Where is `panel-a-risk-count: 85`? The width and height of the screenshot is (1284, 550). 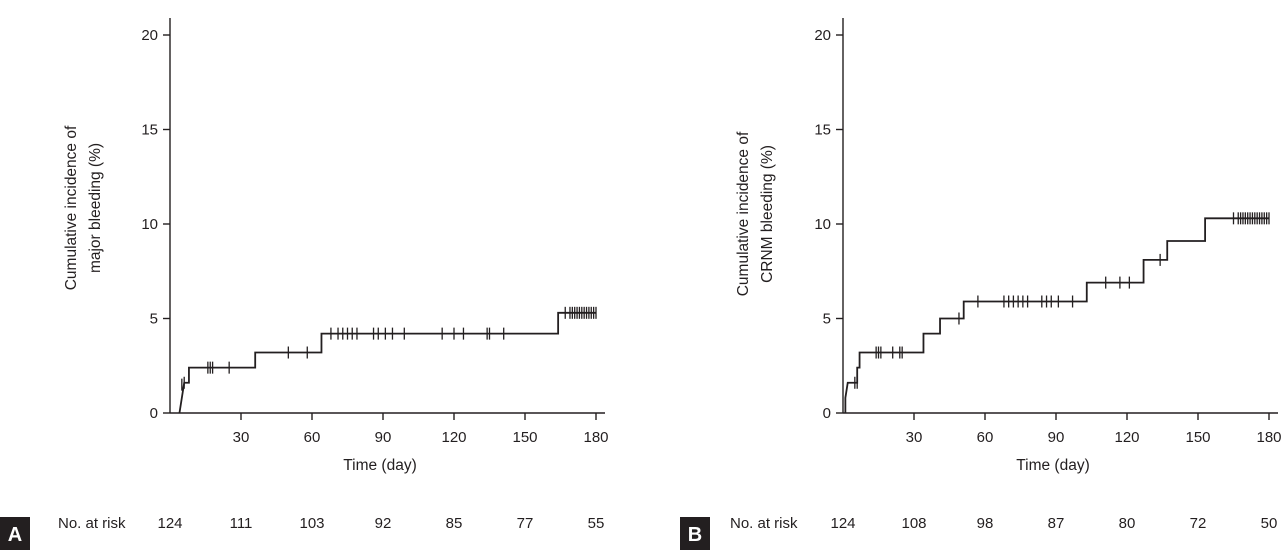
panel-a-risk-count: 85 is located at coordinates (454, 523).